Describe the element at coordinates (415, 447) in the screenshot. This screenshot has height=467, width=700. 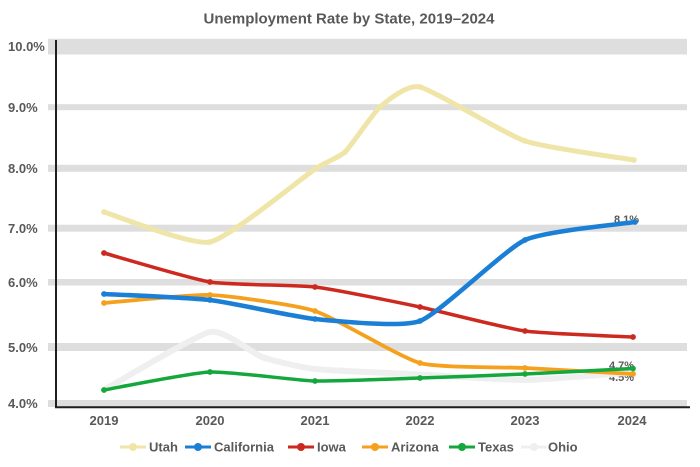
I see `svg-text: Arizona` at that location.